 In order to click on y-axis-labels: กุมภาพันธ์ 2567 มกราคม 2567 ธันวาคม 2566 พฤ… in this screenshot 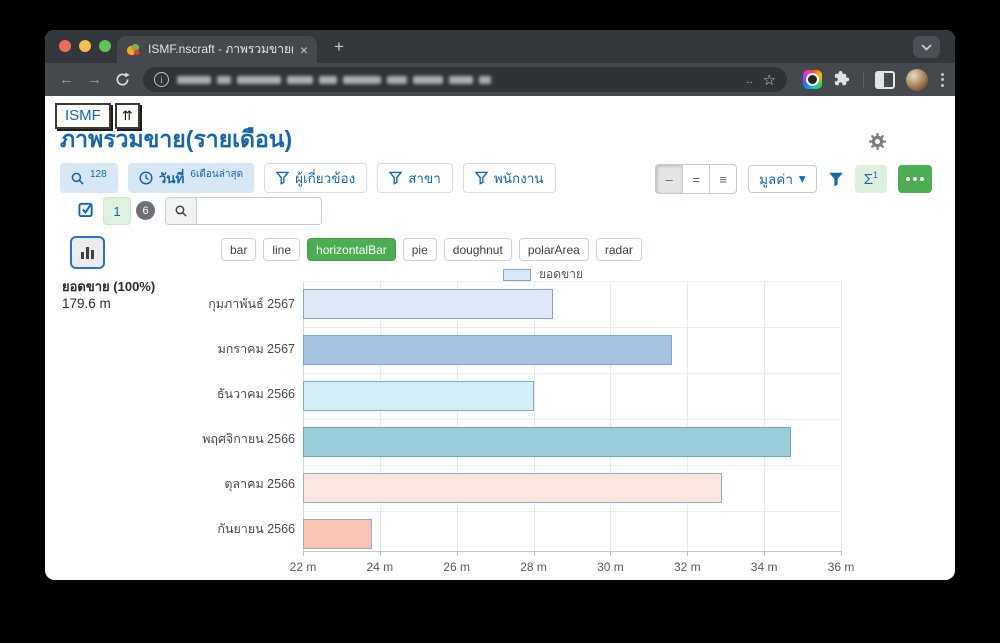, I will do `click(239, 416)`.